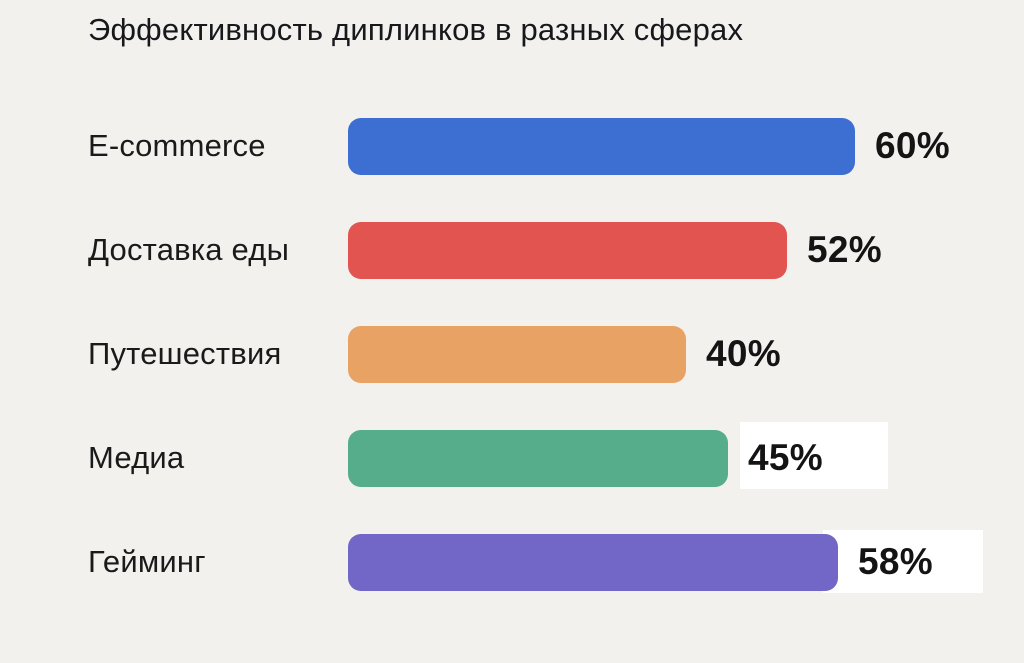  What do you see at coordinates (844, 249) in the screenshot?
I see `value-label: 52%` at bounding box center [844, 249].